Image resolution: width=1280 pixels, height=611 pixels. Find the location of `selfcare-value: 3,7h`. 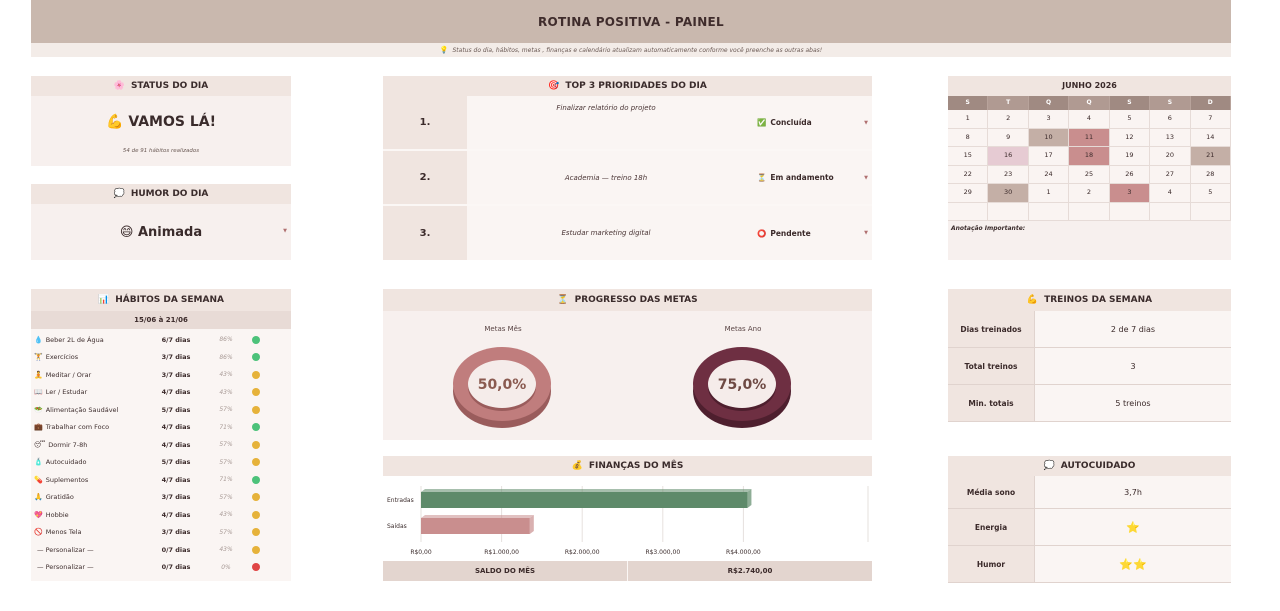

selfcare-value: 3,7h is located at coordinates (1133, 492).